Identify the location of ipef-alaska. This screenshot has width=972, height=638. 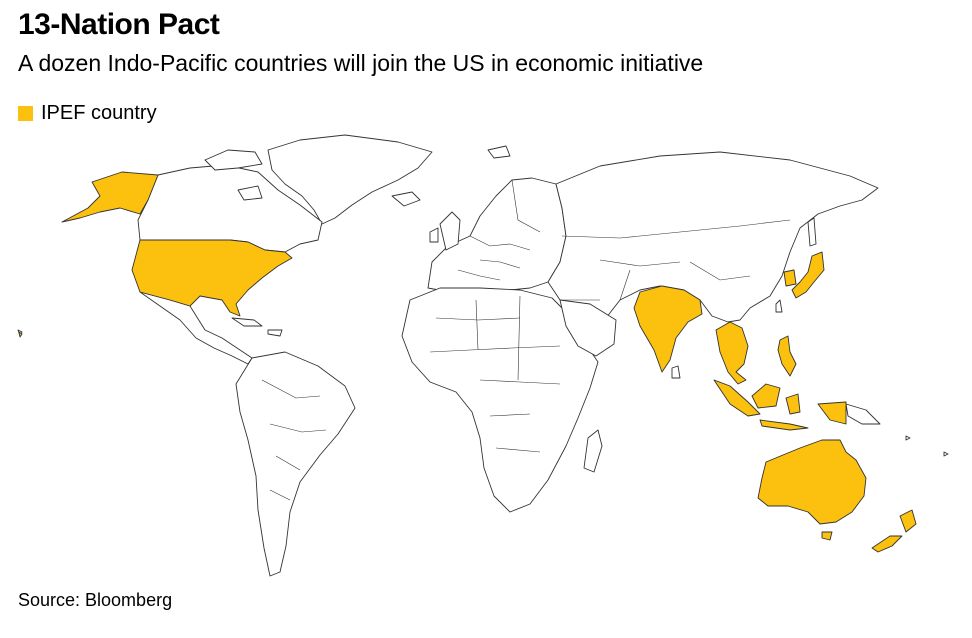
(110, 197).